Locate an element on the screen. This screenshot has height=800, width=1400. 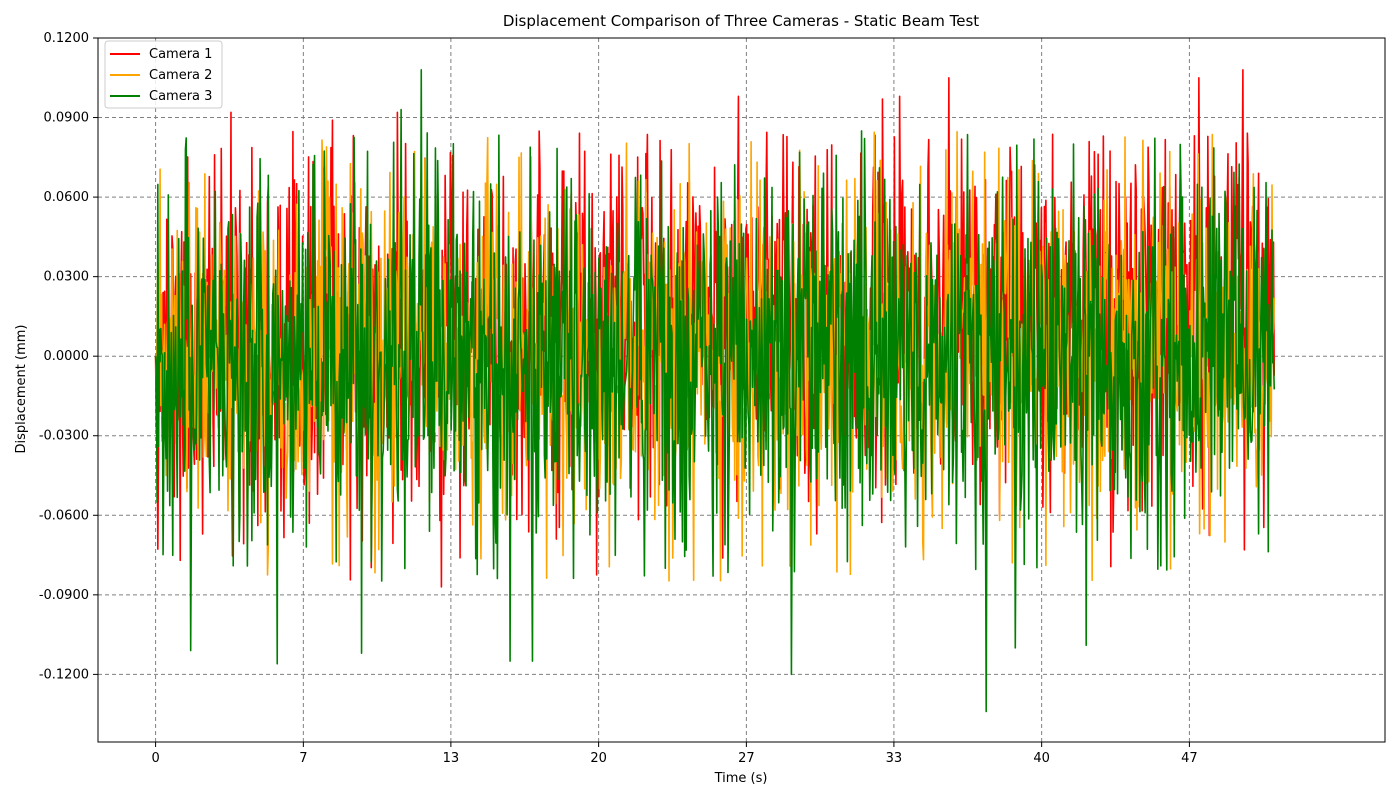
legend-box is located at coordinates (163, 74).